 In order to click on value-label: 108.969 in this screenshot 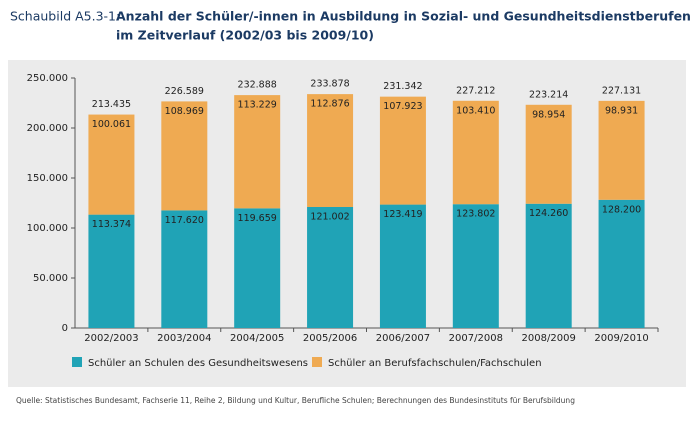, I will do `click(184, 111)`.